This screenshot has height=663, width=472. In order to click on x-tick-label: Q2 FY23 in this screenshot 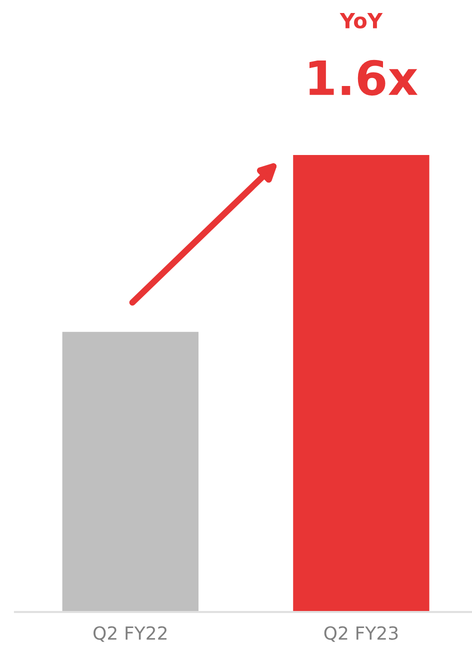, I will do `click(361, 634)`.